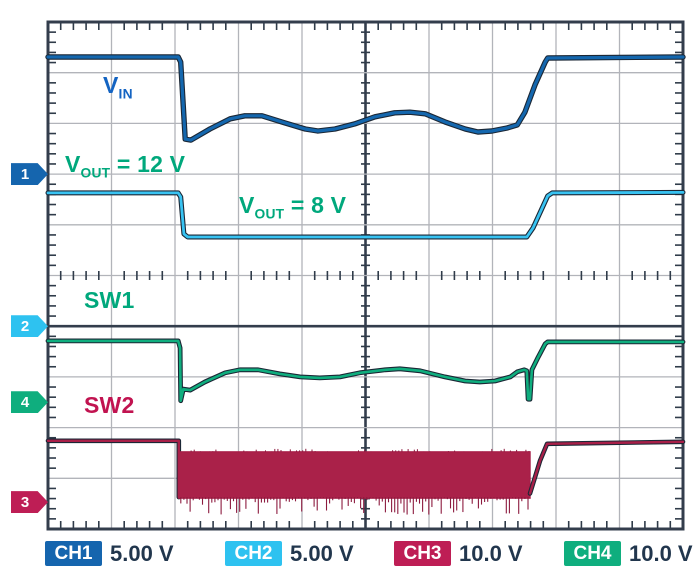 This screenshot has height=585, width=700. What do you see at coordinates (322, 553) in the screenshot?
I see `ch2-scale: 5.00 V` at bounding box center [322, 553].